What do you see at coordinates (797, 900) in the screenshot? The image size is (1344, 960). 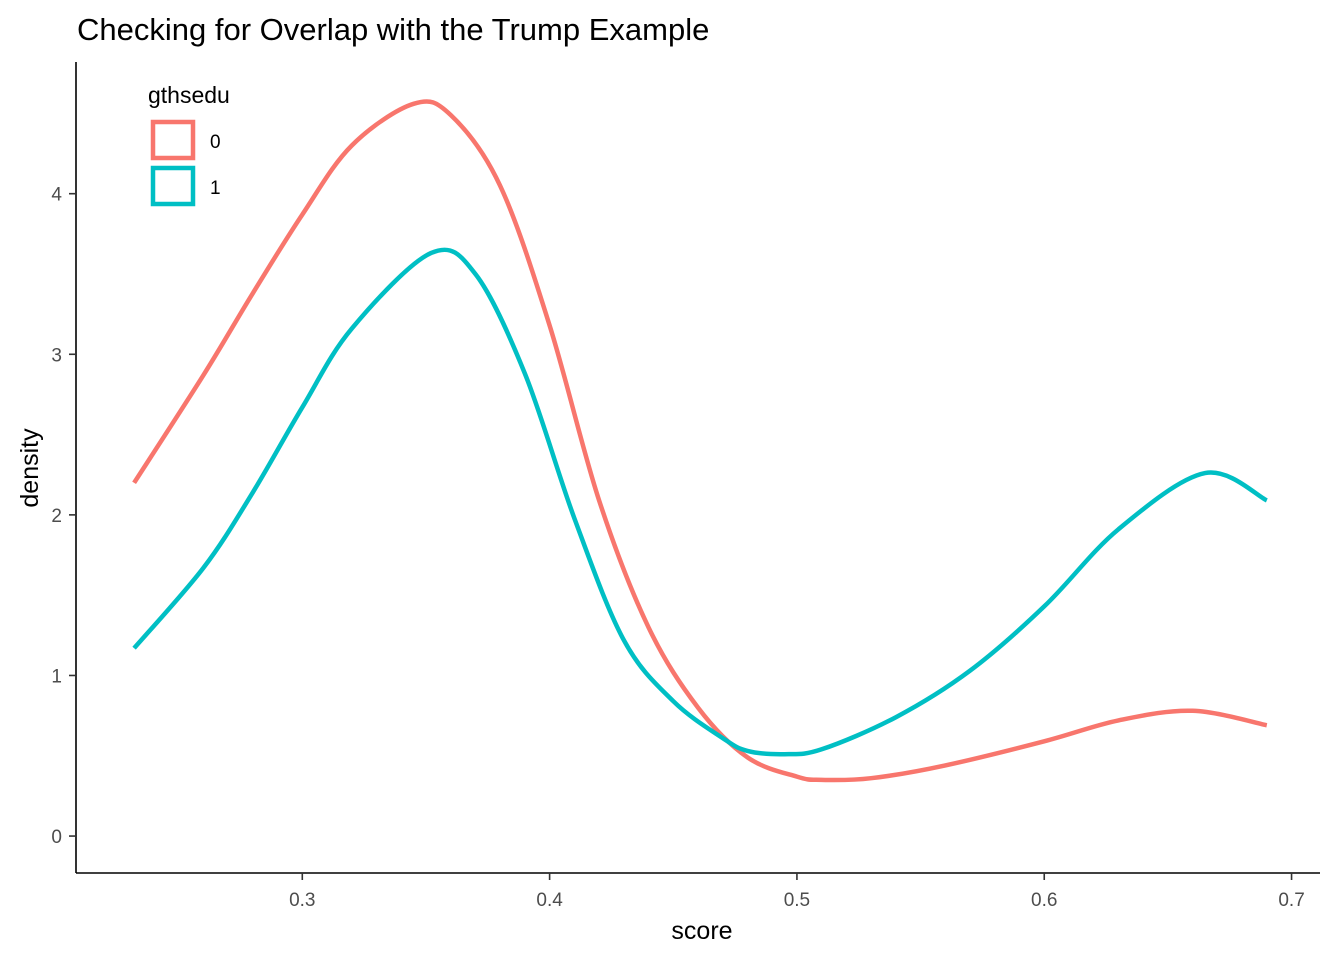 I see `x-tick-label: 0.5` at bounding box center [797, 900].